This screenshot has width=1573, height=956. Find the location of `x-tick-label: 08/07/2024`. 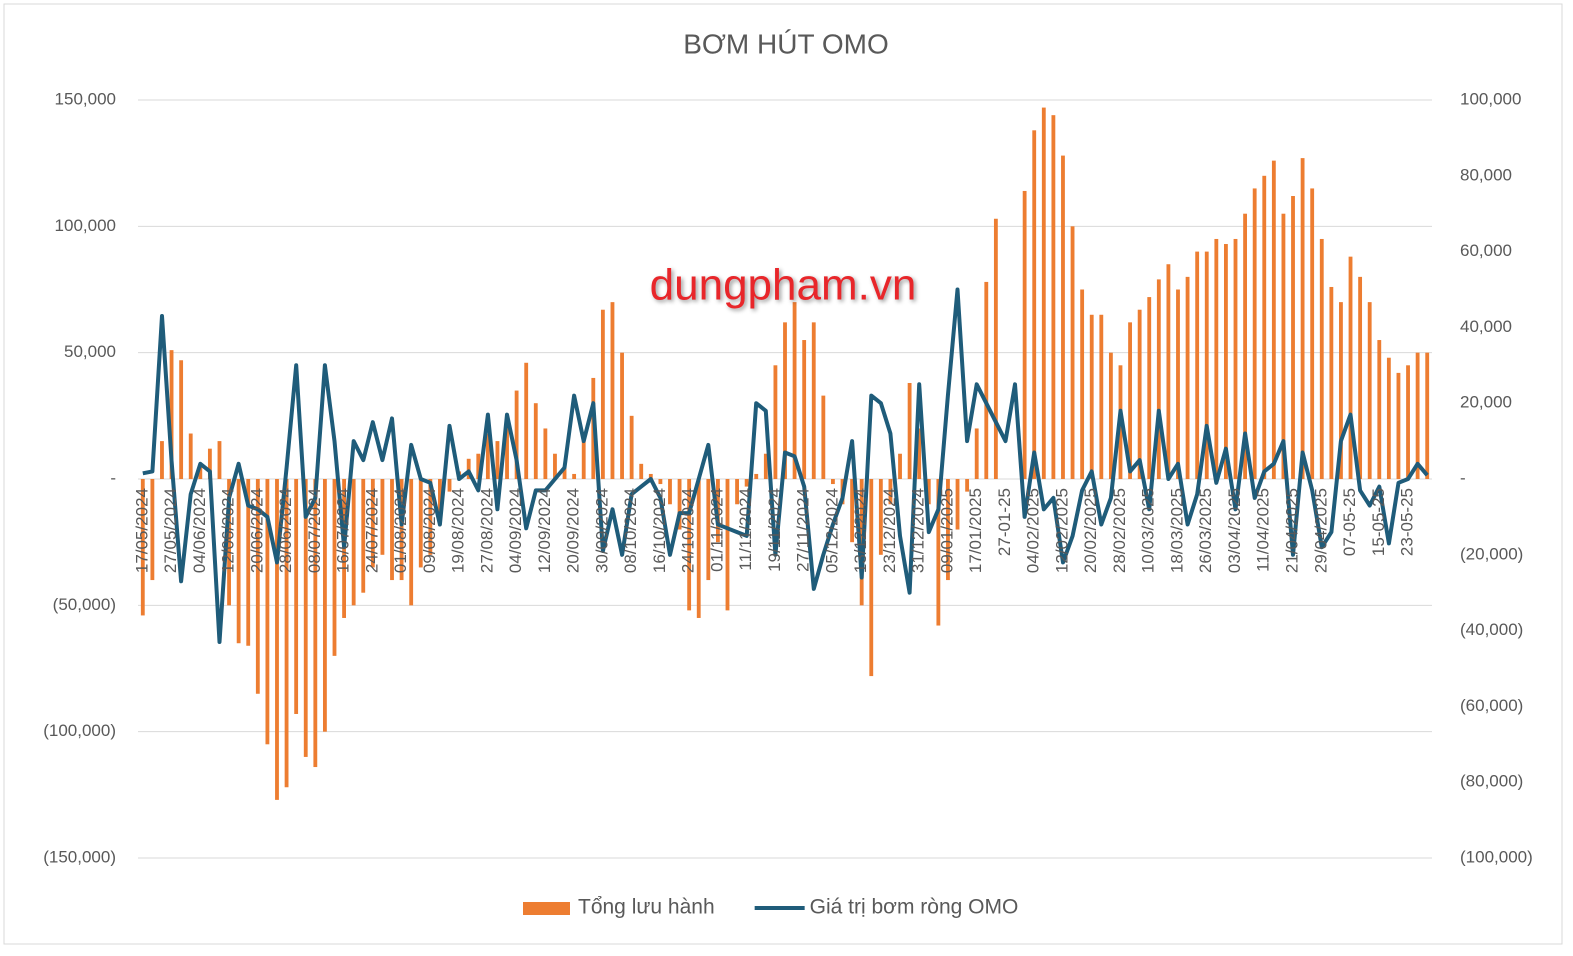

x-tick-label: 08/07/2024 is located at coordinates (314, 530).